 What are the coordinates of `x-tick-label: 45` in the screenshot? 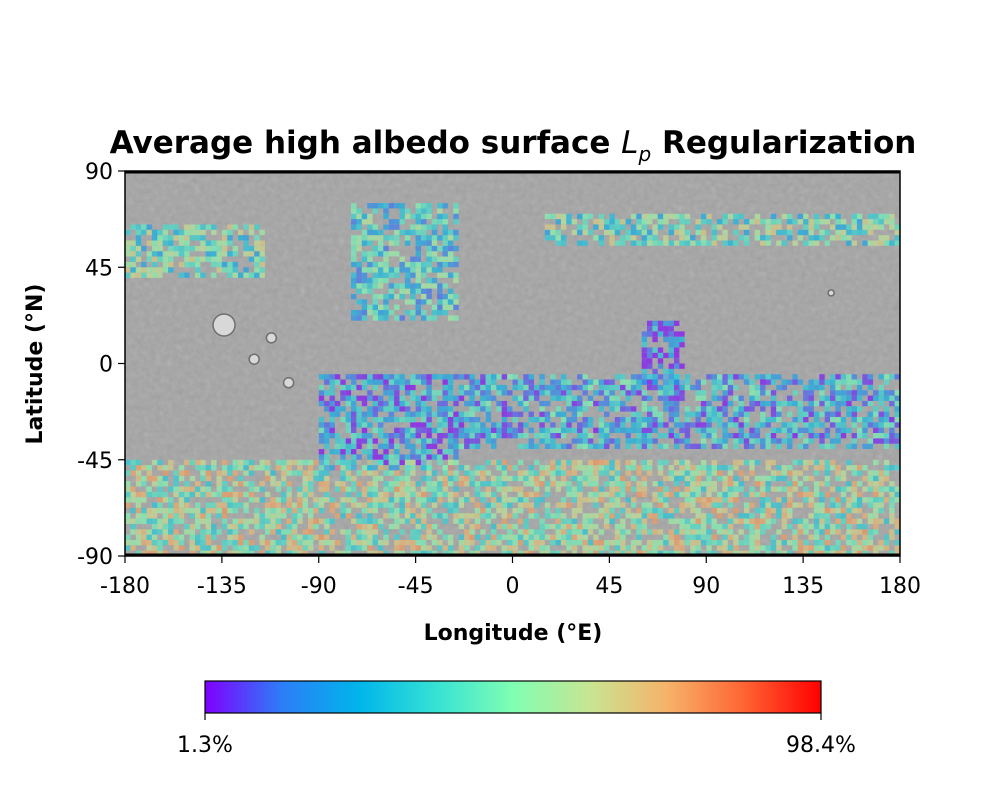 It's located at (609, 586).